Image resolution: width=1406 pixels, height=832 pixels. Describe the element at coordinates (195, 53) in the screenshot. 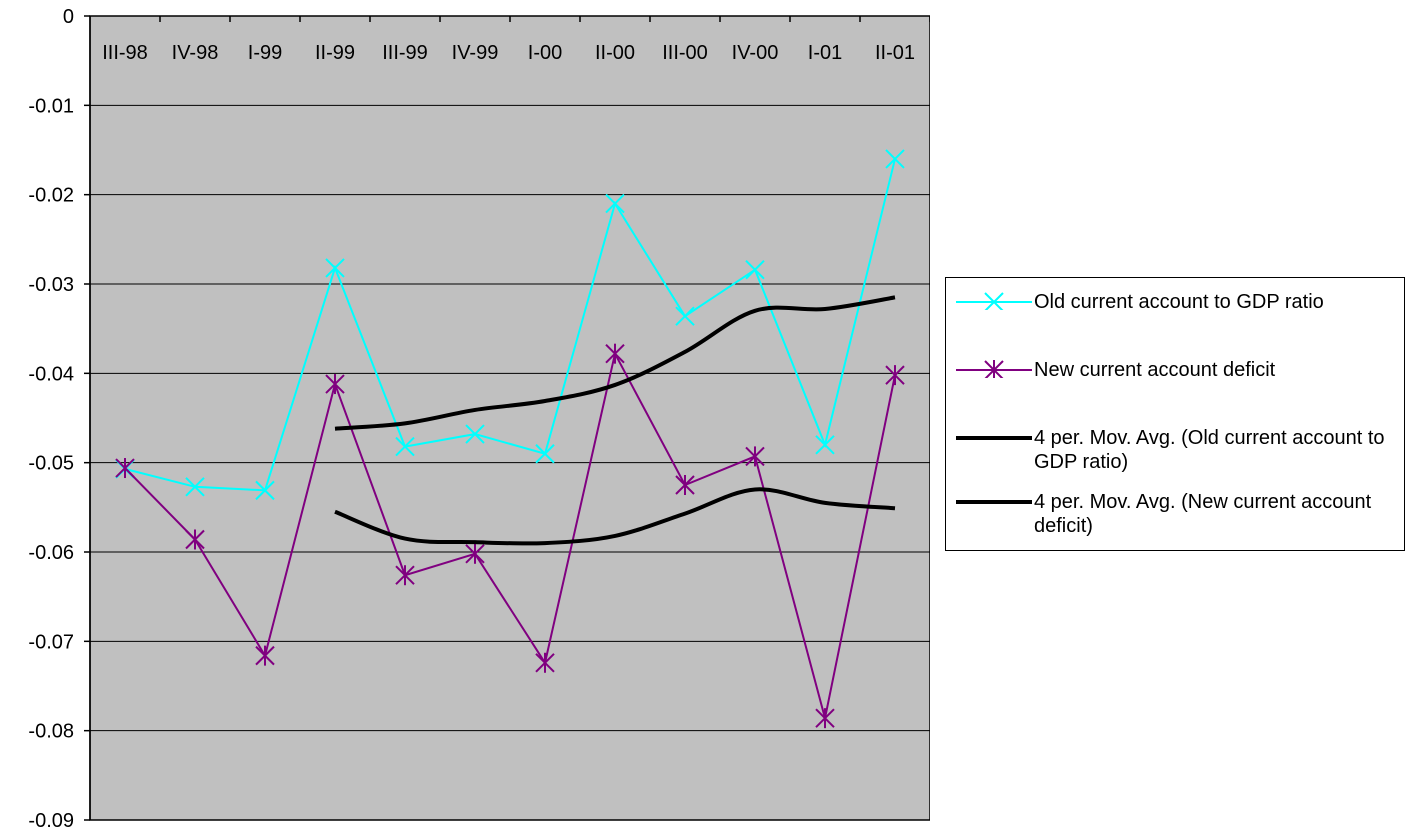

I see `x-tick-label: IV-98` at that location.